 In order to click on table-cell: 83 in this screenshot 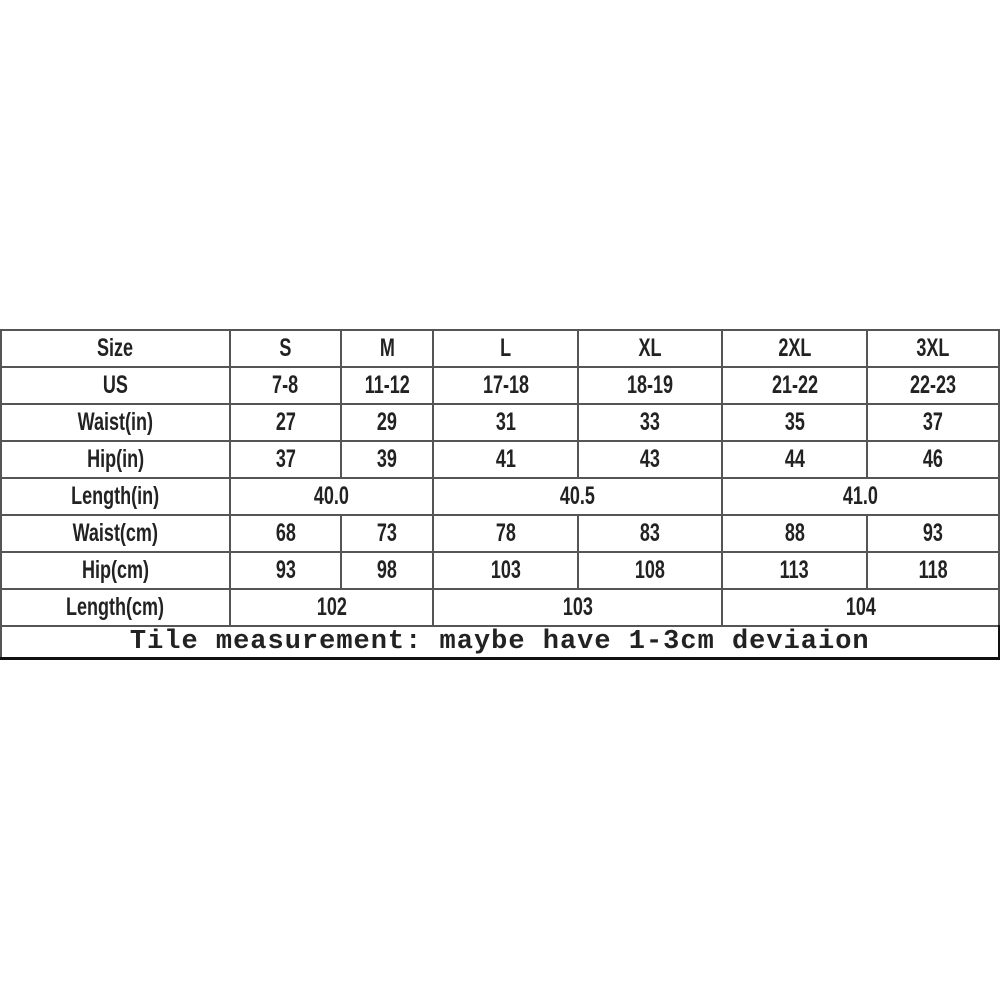, I will do `click(650, 533)`.